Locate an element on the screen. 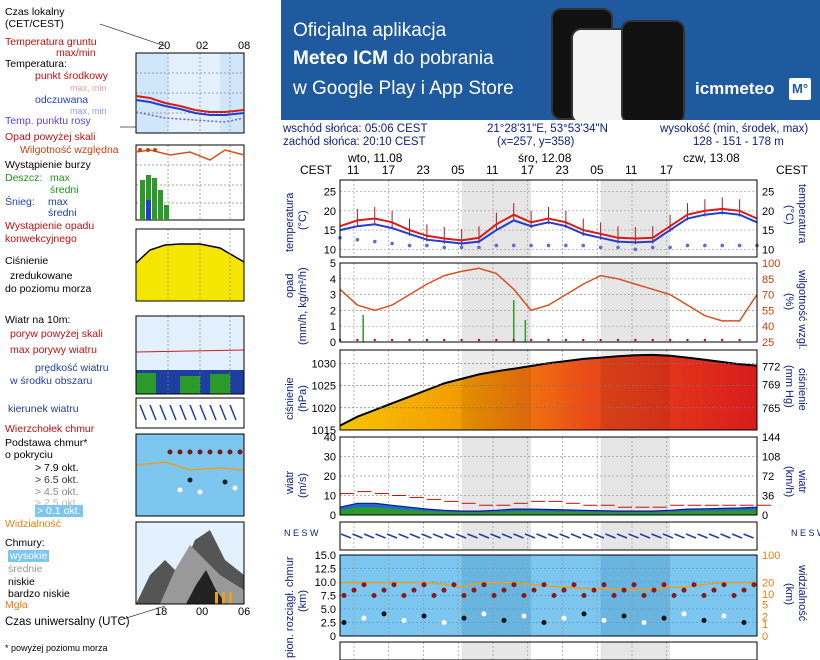  banner-line-3: w Google Play i App Store is located at coordinates (403, 88).